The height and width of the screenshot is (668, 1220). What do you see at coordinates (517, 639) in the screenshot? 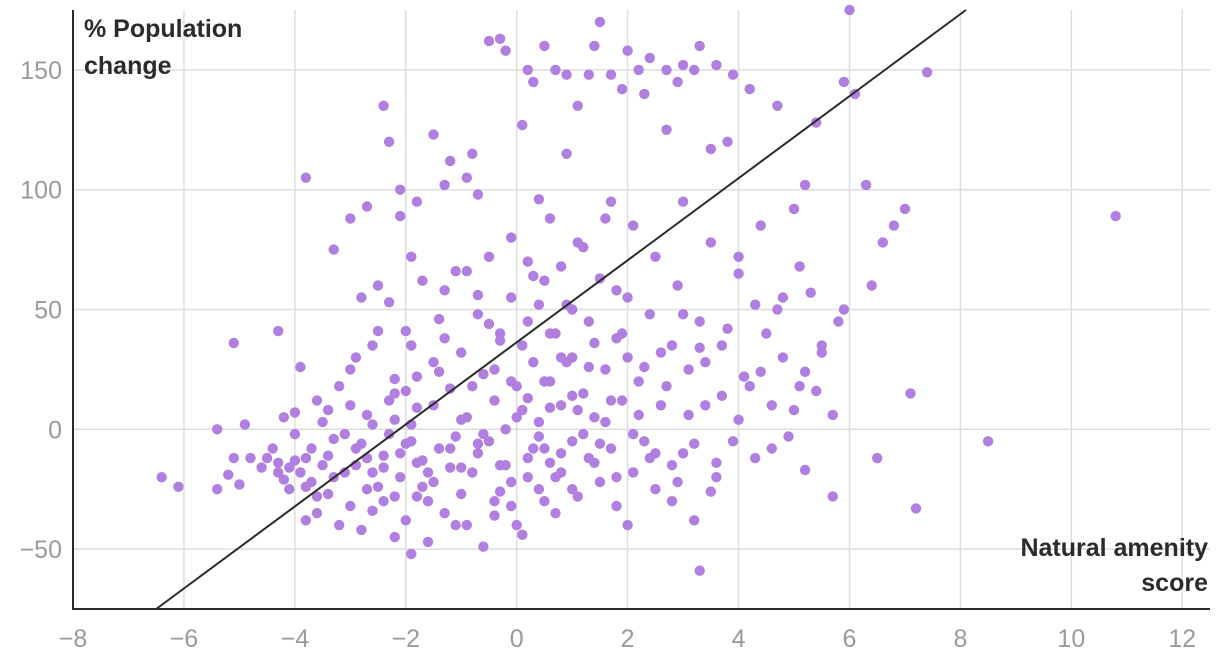
I see `x-tick-label: 0` at bounding box center [517, 639].